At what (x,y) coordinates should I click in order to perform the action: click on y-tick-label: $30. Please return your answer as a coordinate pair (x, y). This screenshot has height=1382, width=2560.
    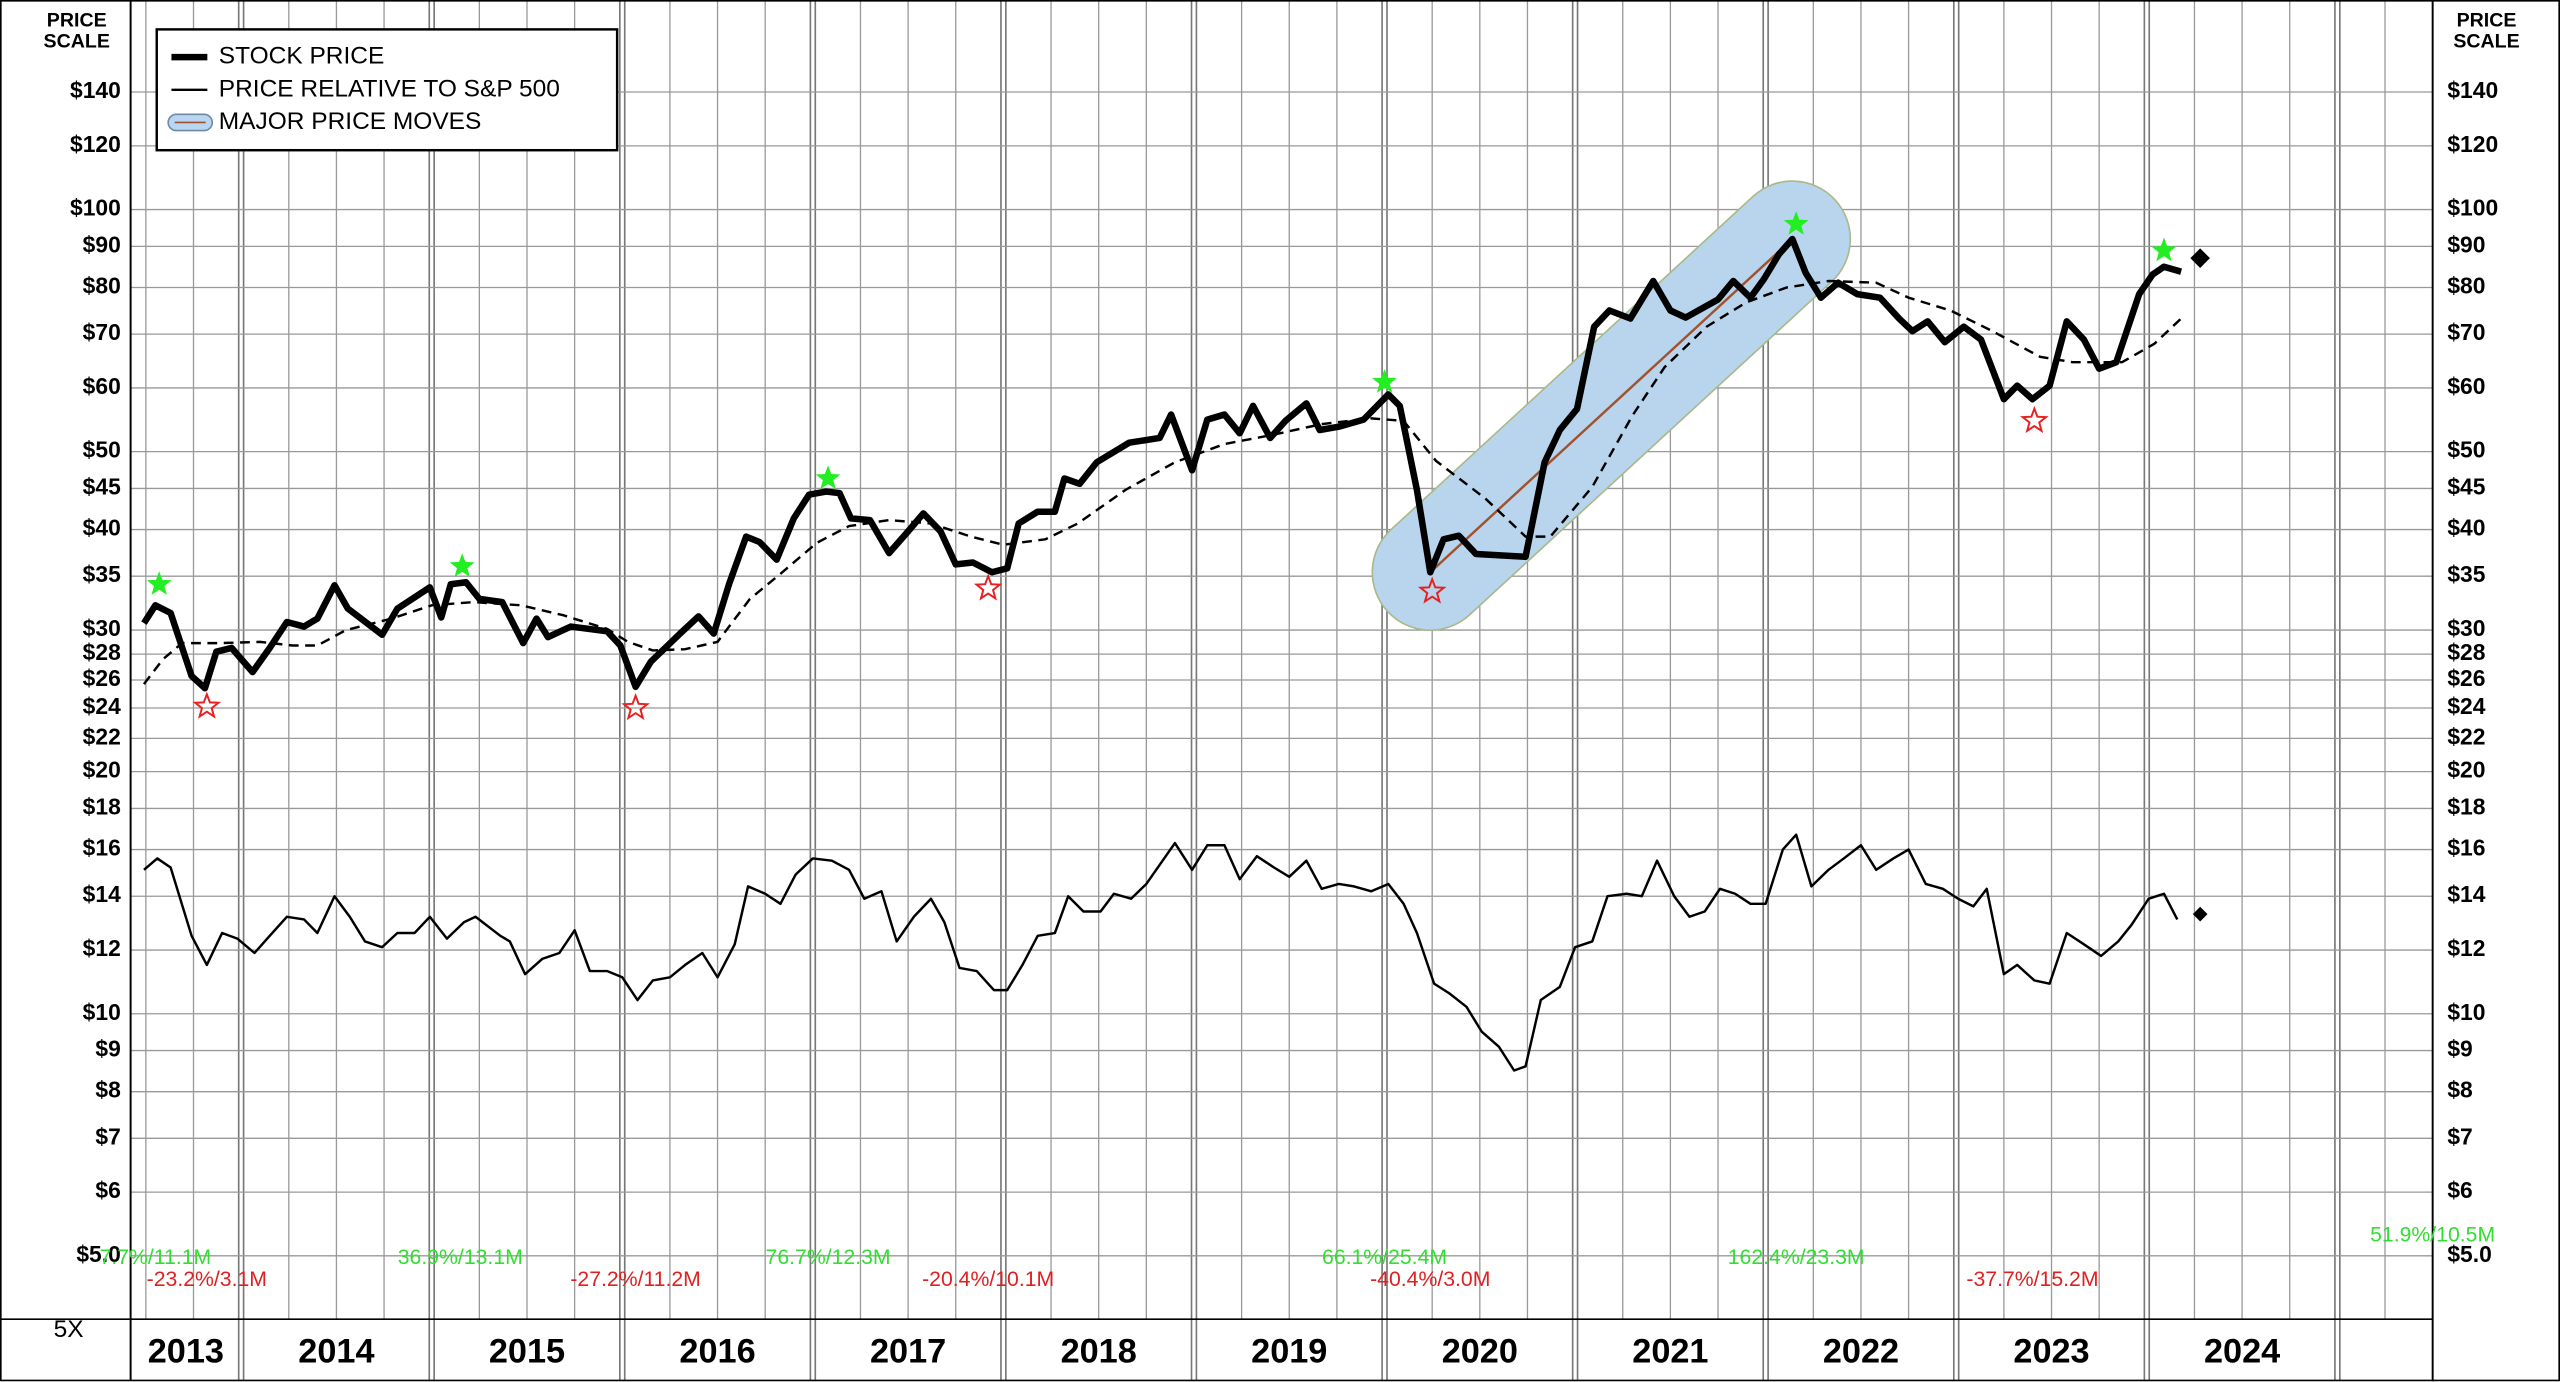
    Looking at the image, I should click on (102, 628).